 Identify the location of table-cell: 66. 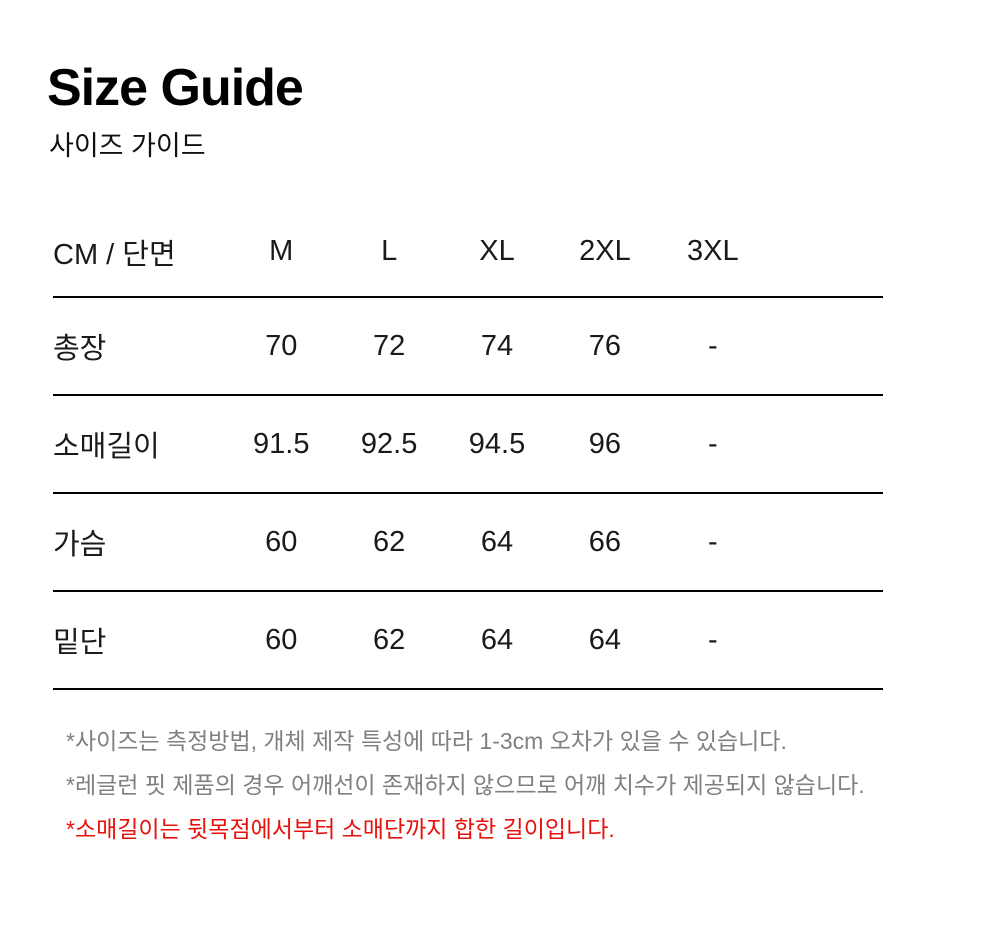
(604, 543).